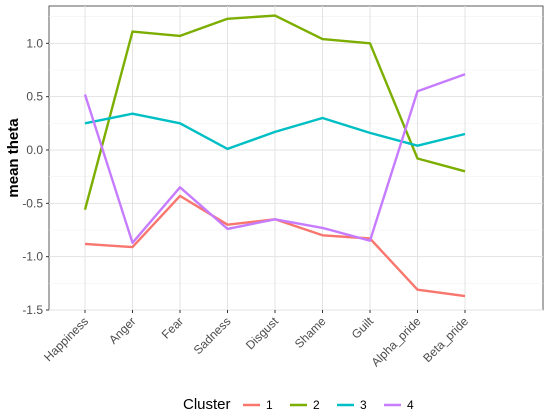 Image resolution: width=550 pixels, height=418 pixels. Describe the element at coordinates (310, 332) in the screenshot. I see `x-tick-label: Shame` at that location.